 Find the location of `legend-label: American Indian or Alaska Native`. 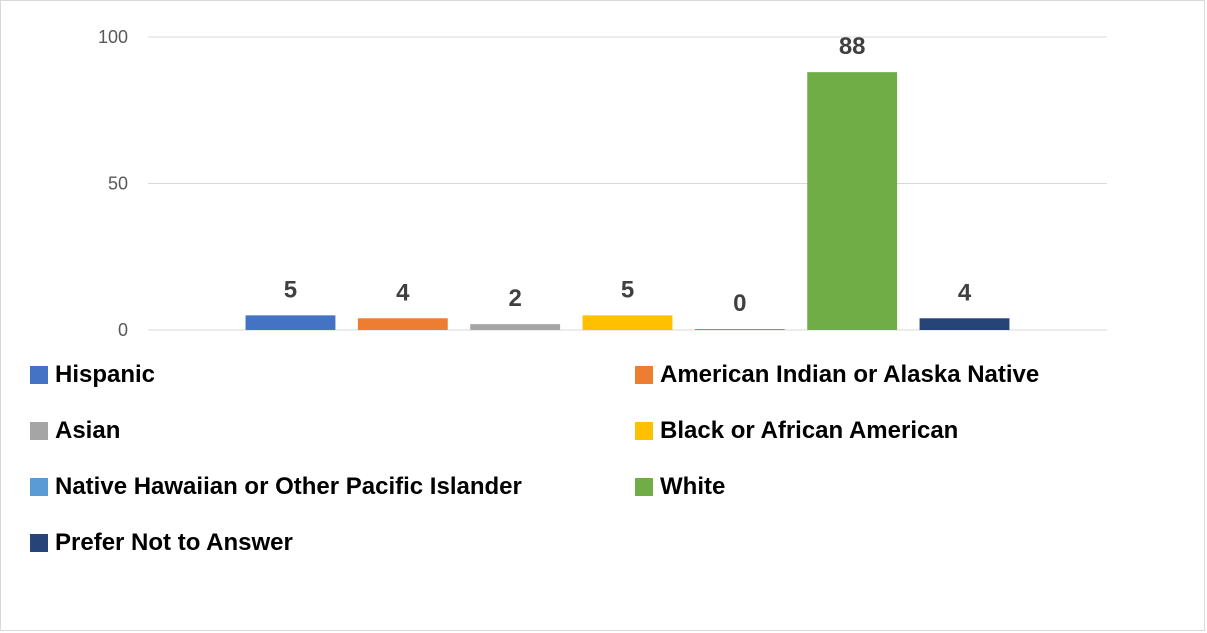

legend-label: American Indian or Alaska Native is located at coordinates (850, 374).